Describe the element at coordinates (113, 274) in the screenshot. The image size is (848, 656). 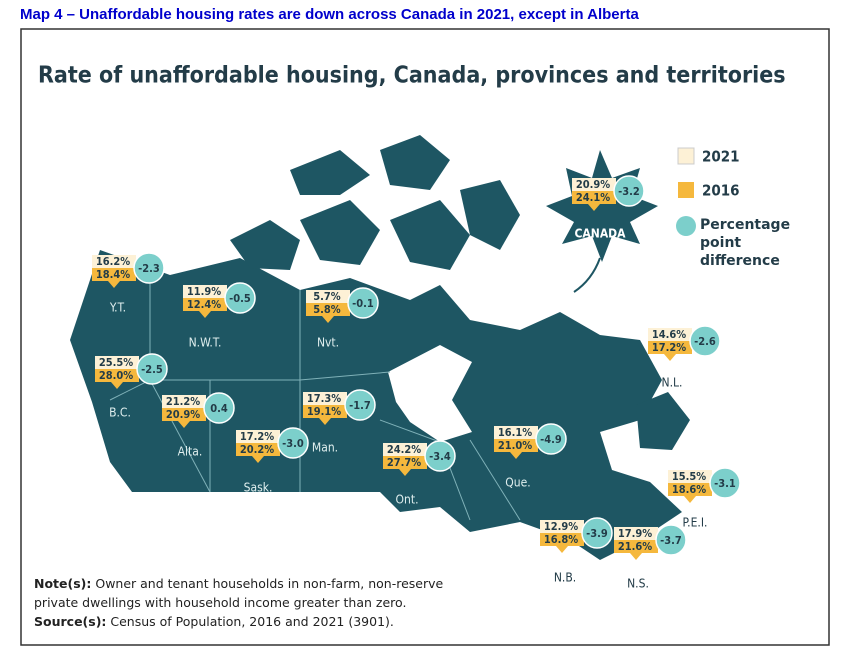
I see `value-2016: 18.4%` at that location.